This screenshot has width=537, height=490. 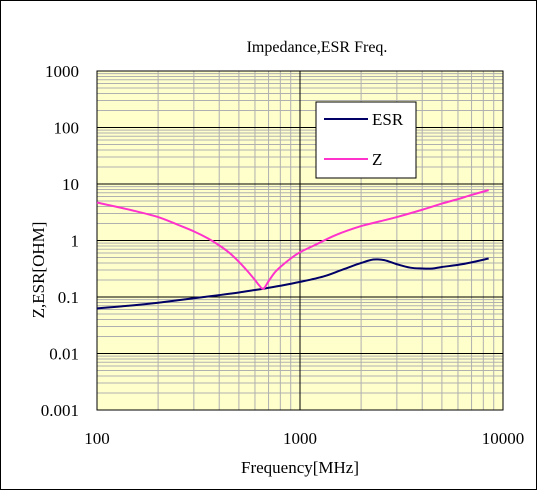 What do you see at coordinates (377, 159) in the screenshot?
I see `legend-label-z: Z` at bounding box center [377, 159].